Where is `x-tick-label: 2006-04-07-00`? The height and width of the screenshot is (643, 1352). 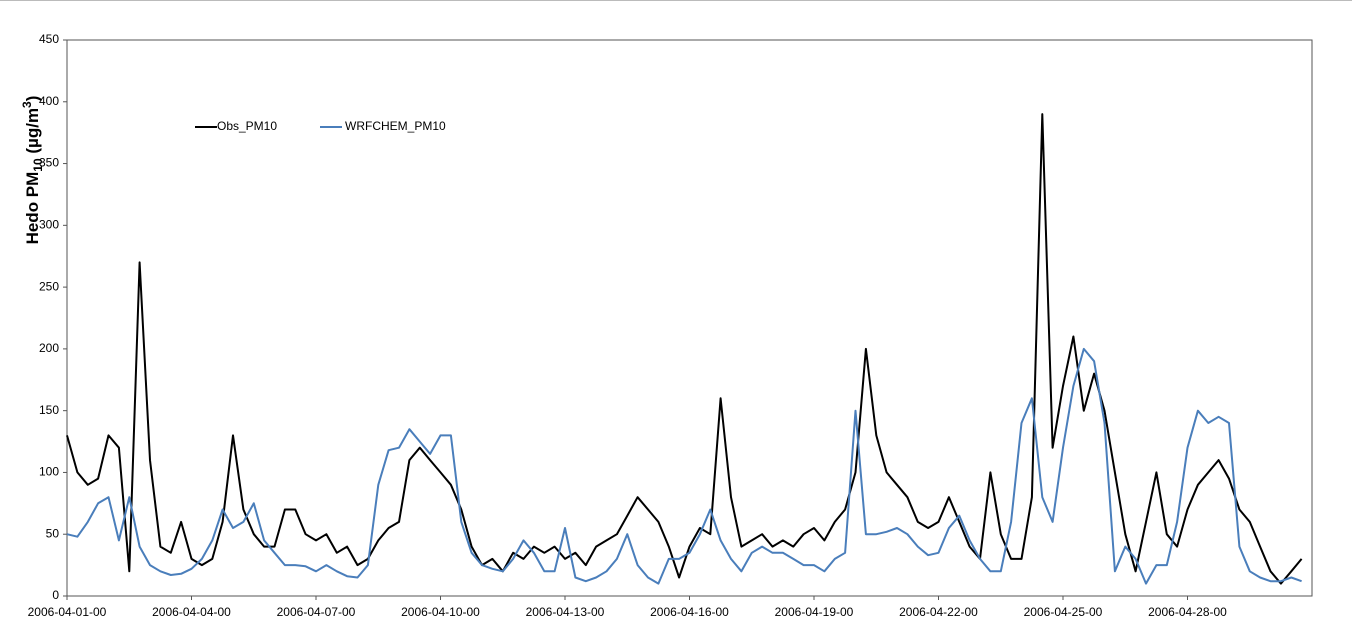 x-tick-label: 2006-04-07-00 is located at coordinates (316, 612).